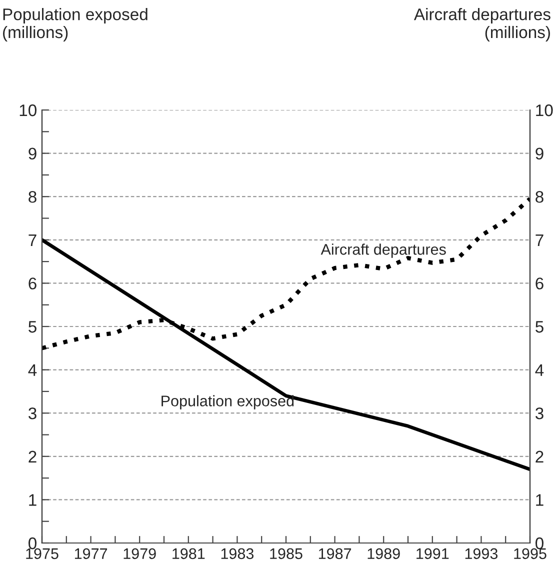  What do you see at coordinates (482, 25) in the screenshot?
I see `y2-axis-title: Aircraft departures (millions)` at bounding box center [482, 25].